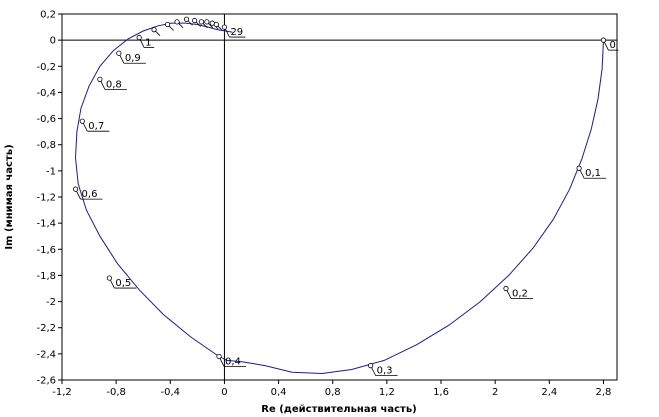  I want to click on marker-label: 0,9, so click(133, 58).